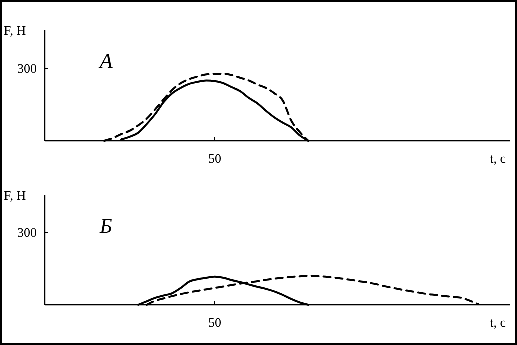  Describe the element at coordinates (105, 61) in the screenshot. I see `chart-title: А` at that location.